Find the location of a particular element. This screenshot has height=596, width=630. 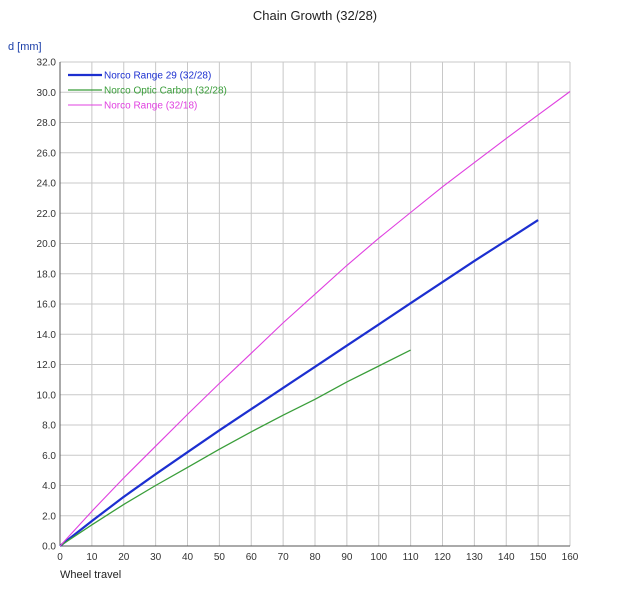

y-tick-label: 0.0 is located at coordinates (49, 547).